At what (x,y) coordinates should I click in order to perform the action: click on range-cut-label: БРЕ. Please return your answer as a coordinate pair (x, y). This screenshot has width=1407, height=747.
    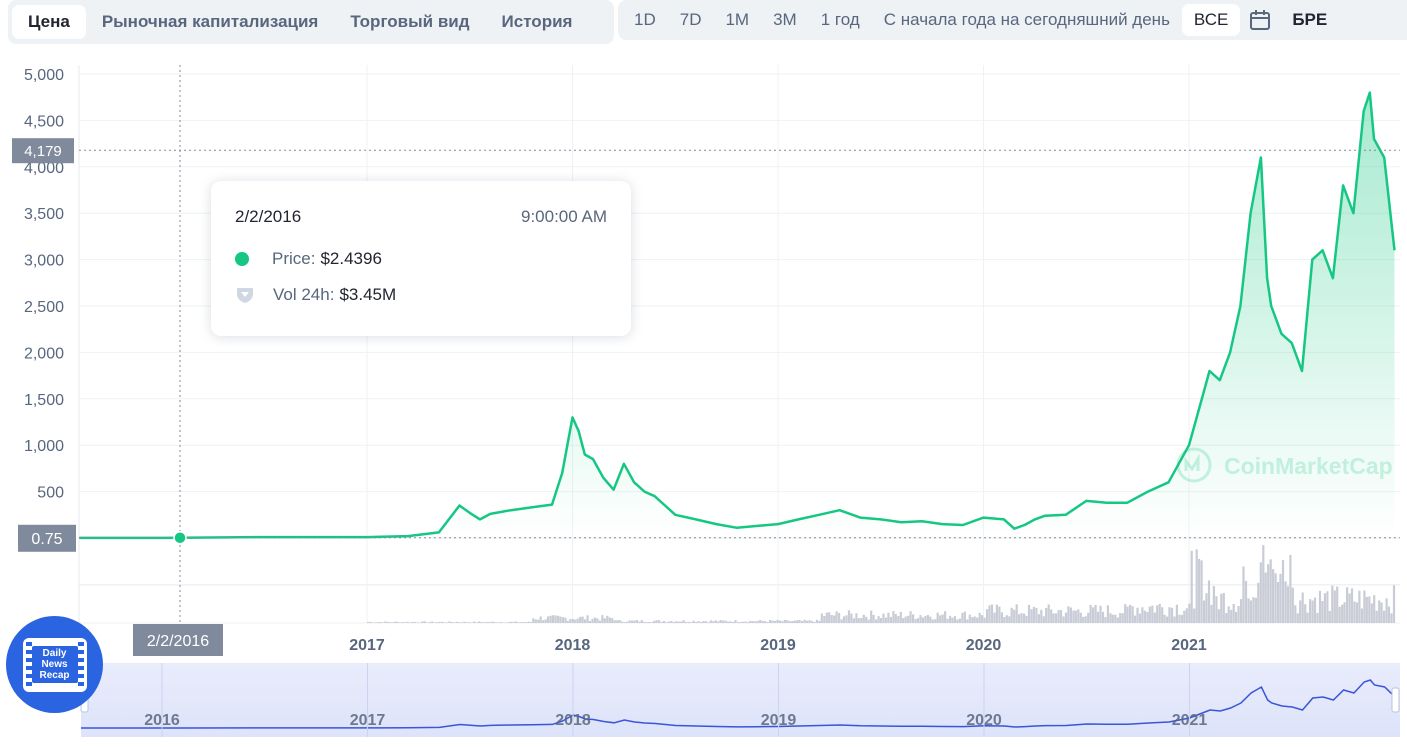
    Looking at the image, I should click on (1310, 19).